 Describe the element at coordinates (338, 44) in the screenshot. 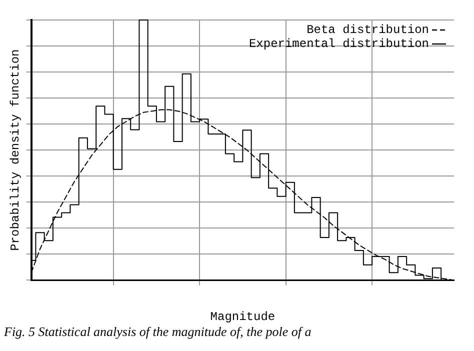

I see `legend-label: Experimental distribution` at that location.